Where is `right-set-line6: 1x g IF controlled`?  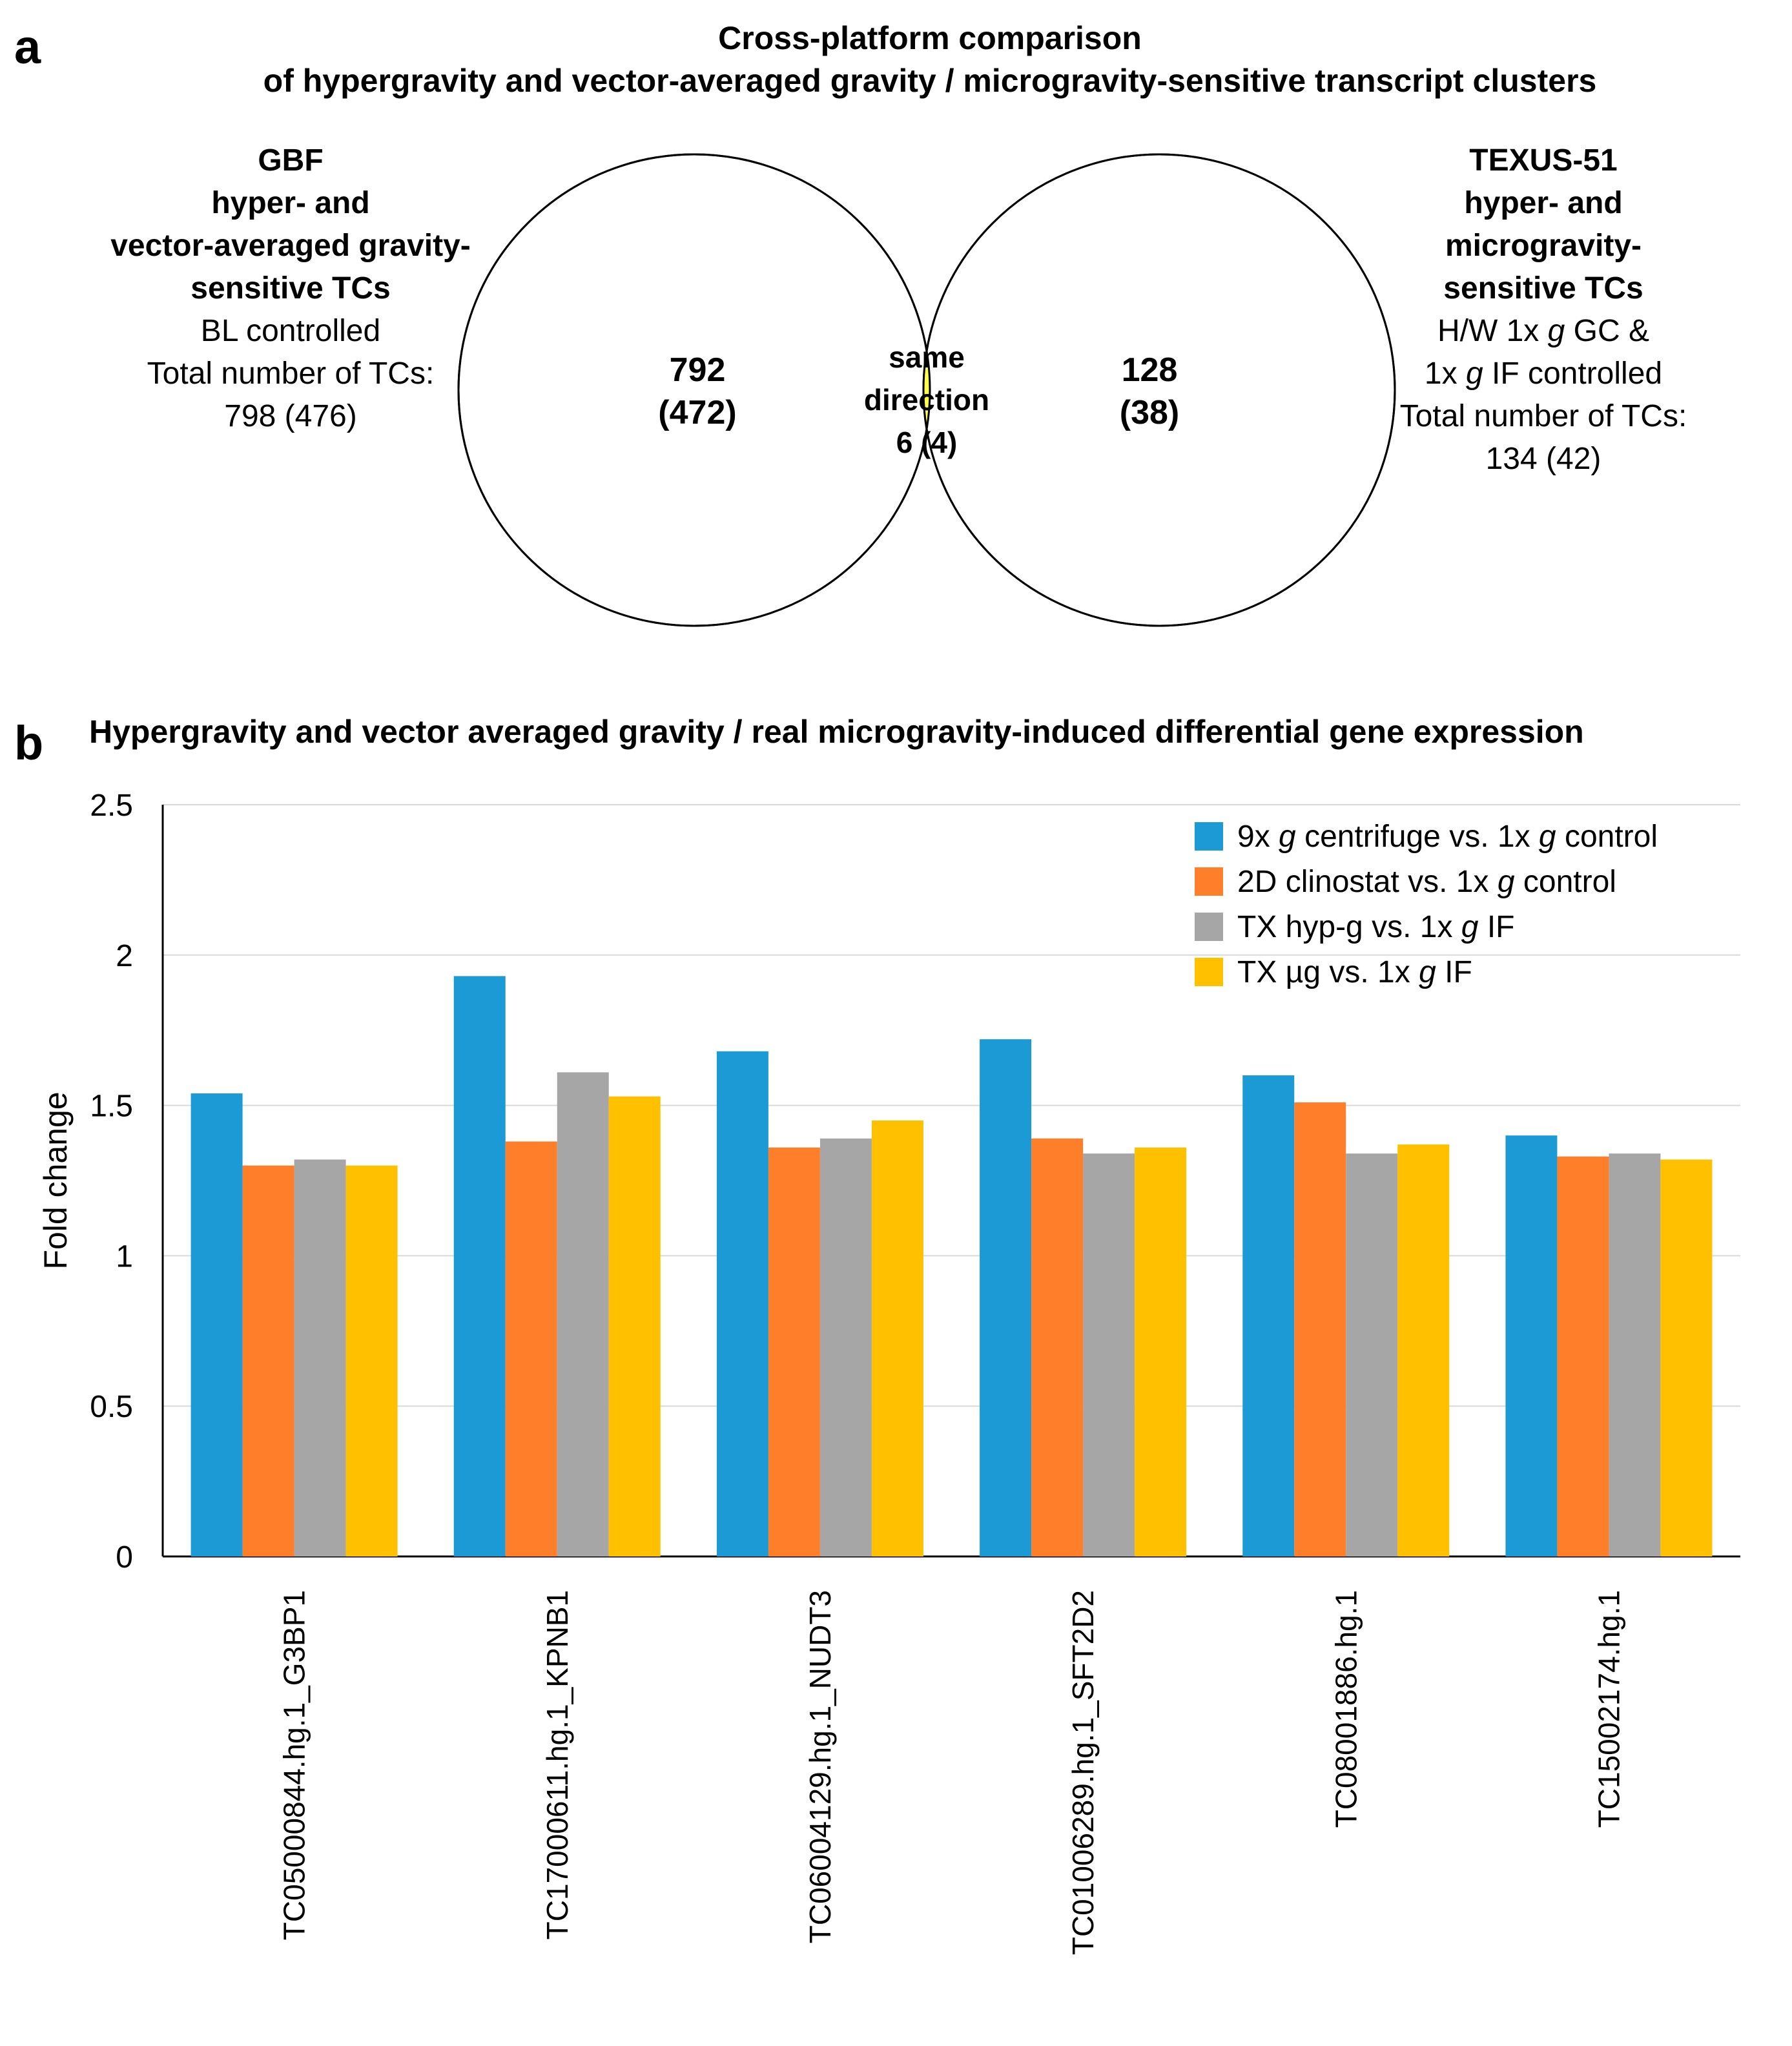 right-set-line6: 1x g IF controlled is located at coordinates (1543, 373).